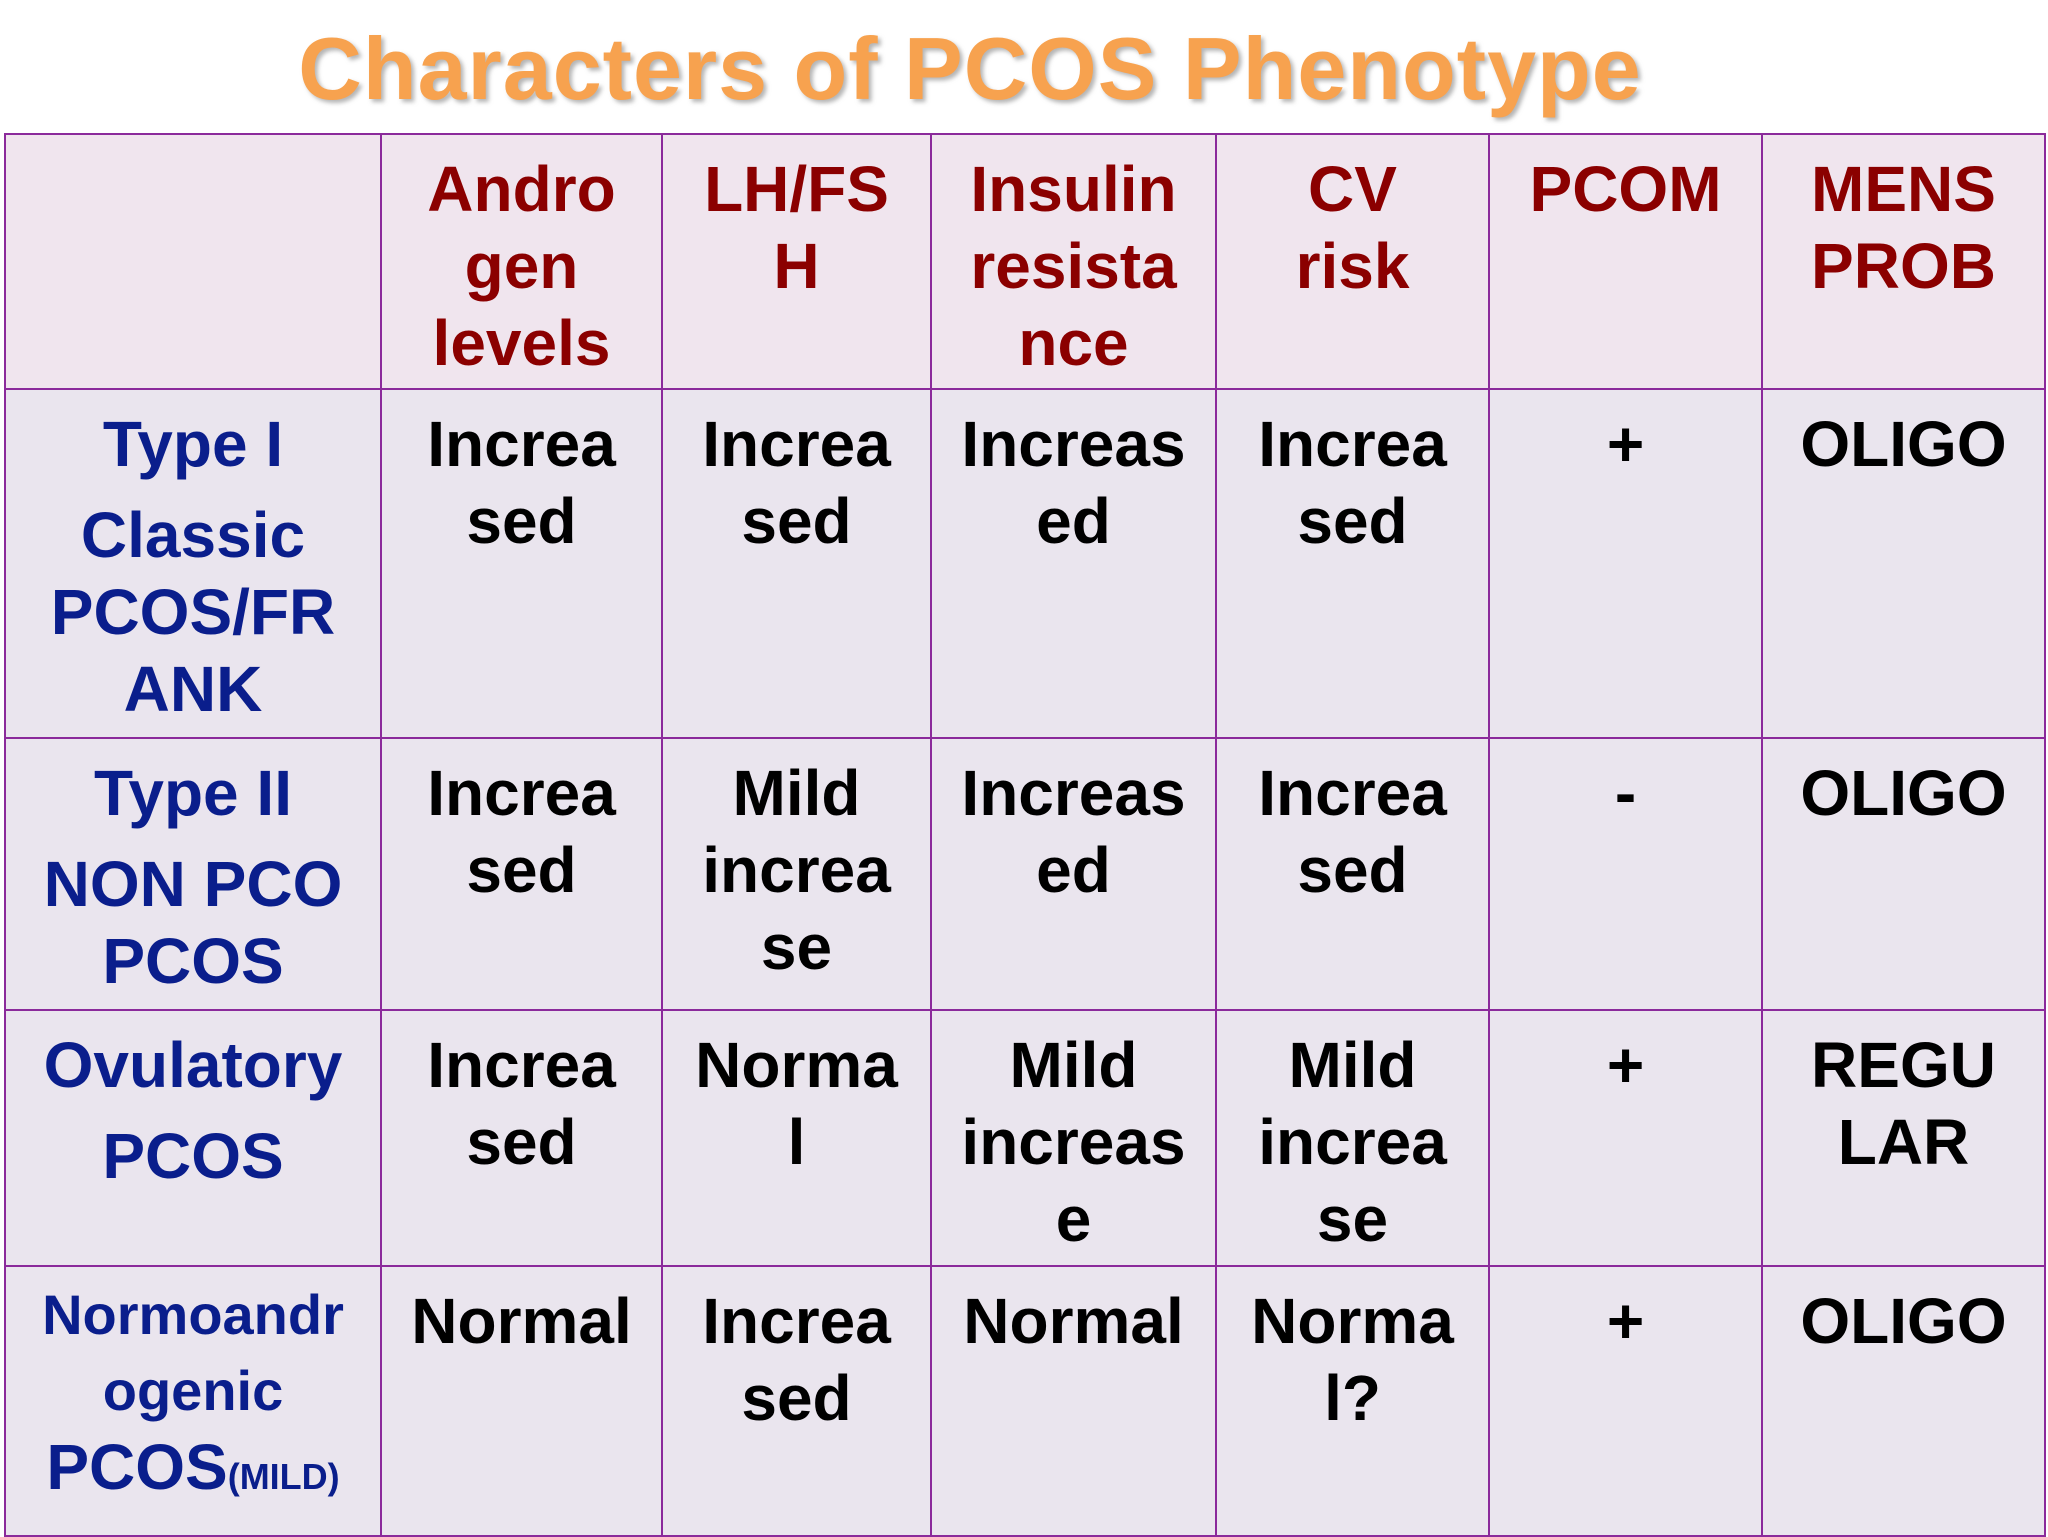 The height and width of the screenshot is (1537, 2048). What do you see at coordinates (193, 444) in the screenshot?
I see `row-label-line: Type I` at bounding box center [193, 444].